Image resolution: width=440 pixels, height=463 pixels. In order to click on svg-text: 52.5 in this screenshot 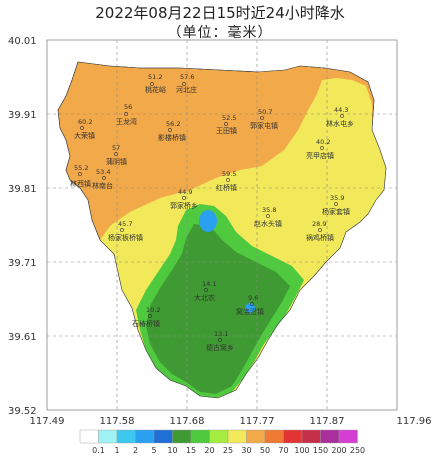, I will do `click(229, 118)`.